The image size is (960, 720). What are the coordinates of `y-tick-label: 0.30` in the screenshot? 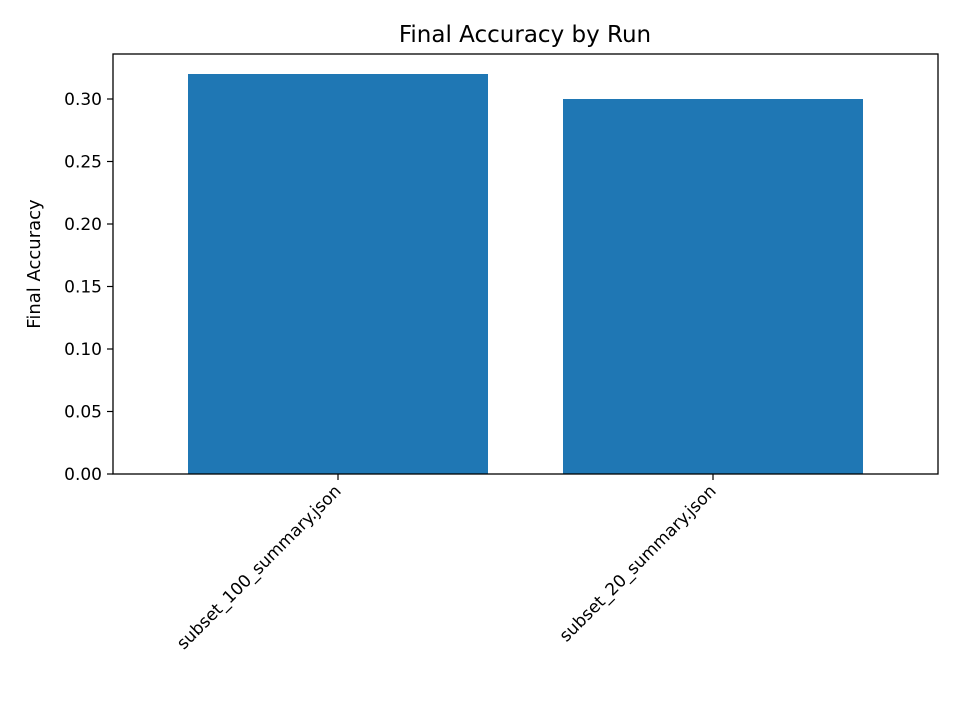 It's located at (83, 100).